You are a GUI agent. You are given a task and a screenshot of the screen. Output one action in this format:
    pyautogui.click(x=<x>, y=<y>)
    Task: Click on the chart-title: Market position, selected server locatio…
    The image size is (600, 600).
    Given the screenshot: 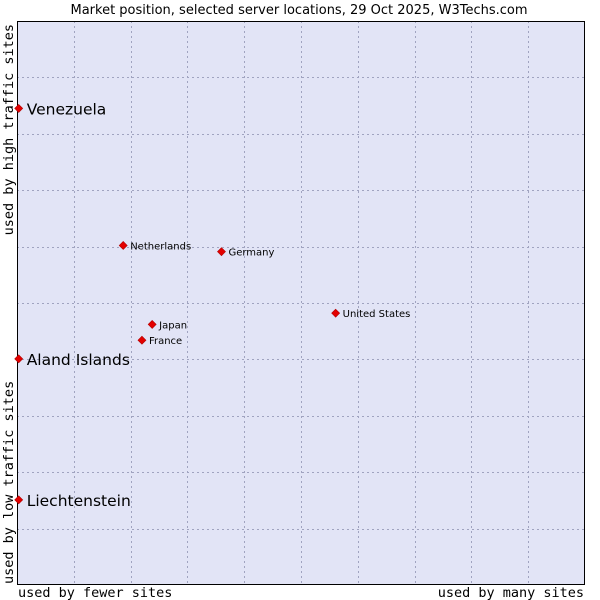 What is the action you would take?
    pyautogui.click(x=298, y=10)
    